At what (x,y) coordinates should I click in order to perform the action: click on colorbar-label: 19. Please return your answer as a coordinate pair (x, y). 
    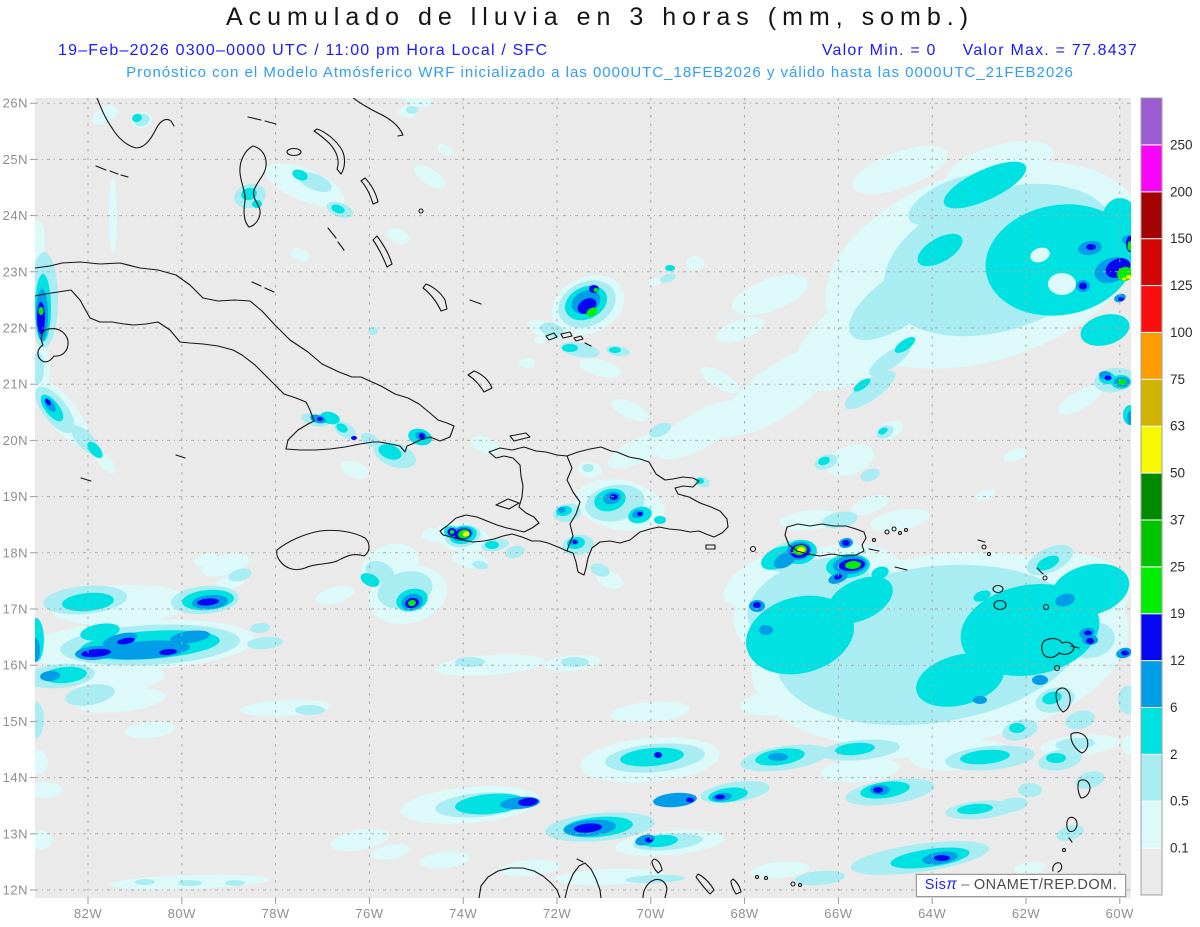
    Looking at the image, I should click on (1177, 613).